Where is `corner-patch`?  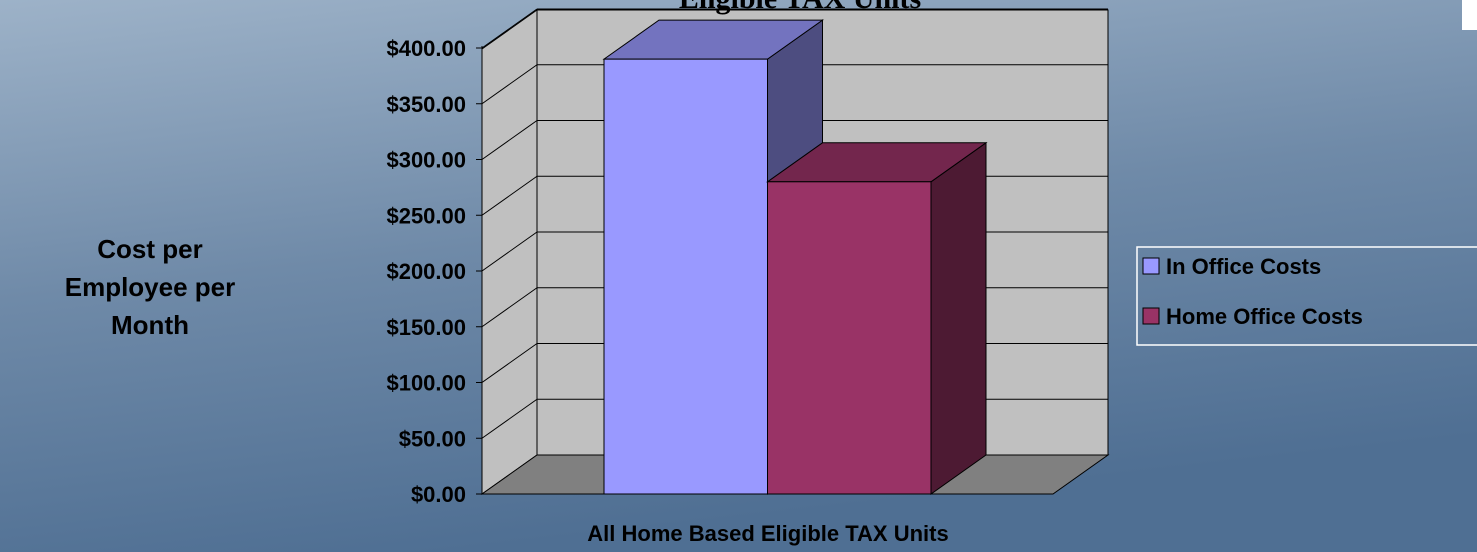 corner-patch is located at coordinates (1469, 15).